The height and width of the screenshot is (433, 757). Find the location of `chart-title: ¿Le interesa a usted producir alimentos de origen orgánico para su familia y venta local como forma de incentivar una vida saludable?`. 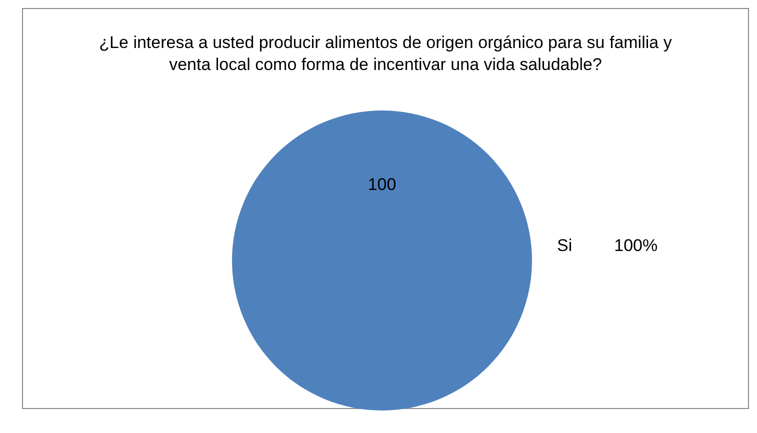

chart-title: ¿Le interesa a usted producir alimentos de origen orgánico para su familia y venta local como forma de incentivar una vida saludable? is located at coordinates (385, 54).